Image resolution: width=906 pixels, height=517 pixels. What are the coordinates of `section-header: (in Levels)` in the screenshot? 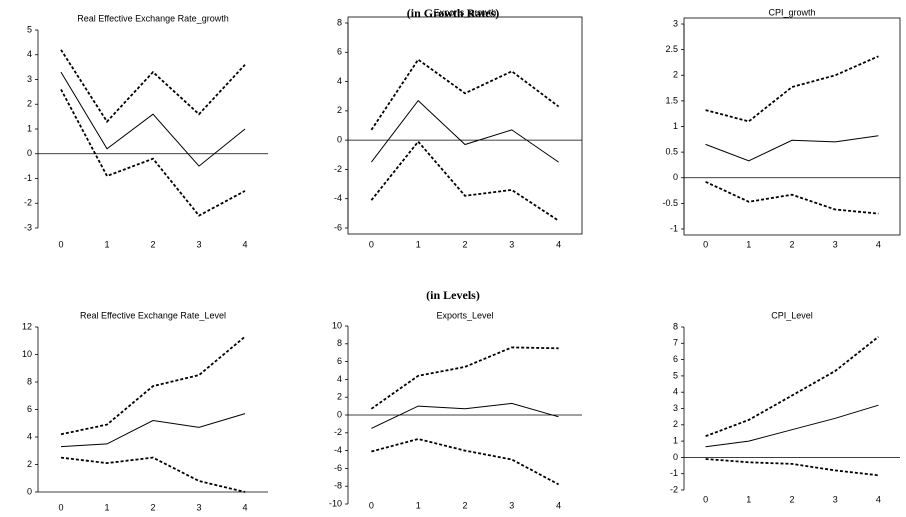 It's located at (453, 295).